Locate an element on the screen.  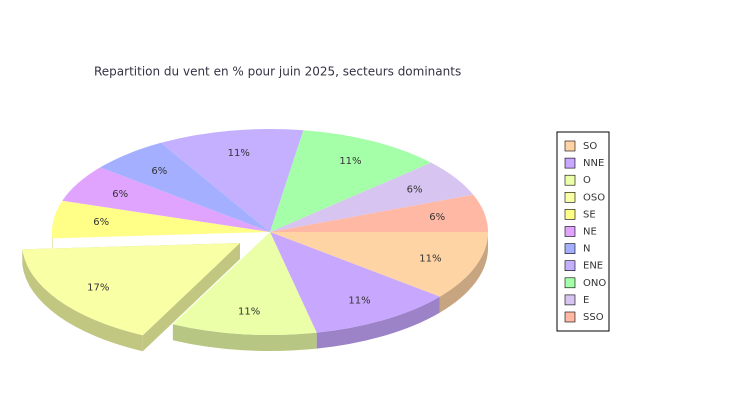
legend-label: ENE is located at coordinates (593, 266).